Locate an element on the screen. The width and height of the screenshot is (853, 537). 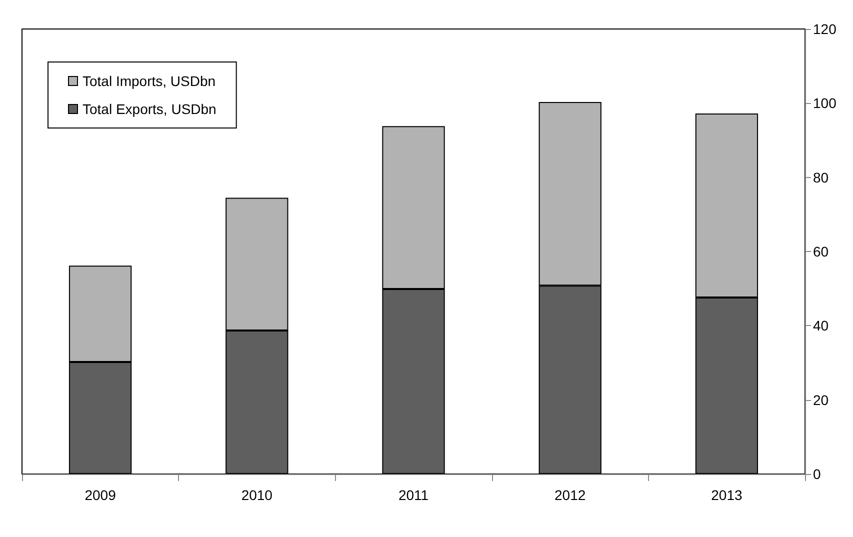
y-tick-label: 100 is located at coordinates (825, 103).